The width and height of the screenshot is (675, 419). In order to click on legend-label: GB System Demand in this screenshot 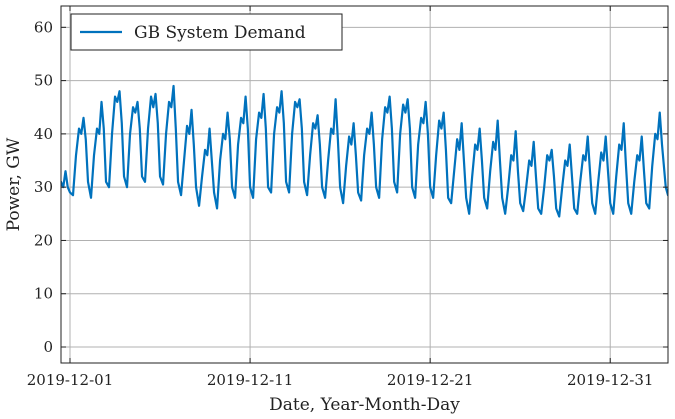, I will do `click(220, 33)`.